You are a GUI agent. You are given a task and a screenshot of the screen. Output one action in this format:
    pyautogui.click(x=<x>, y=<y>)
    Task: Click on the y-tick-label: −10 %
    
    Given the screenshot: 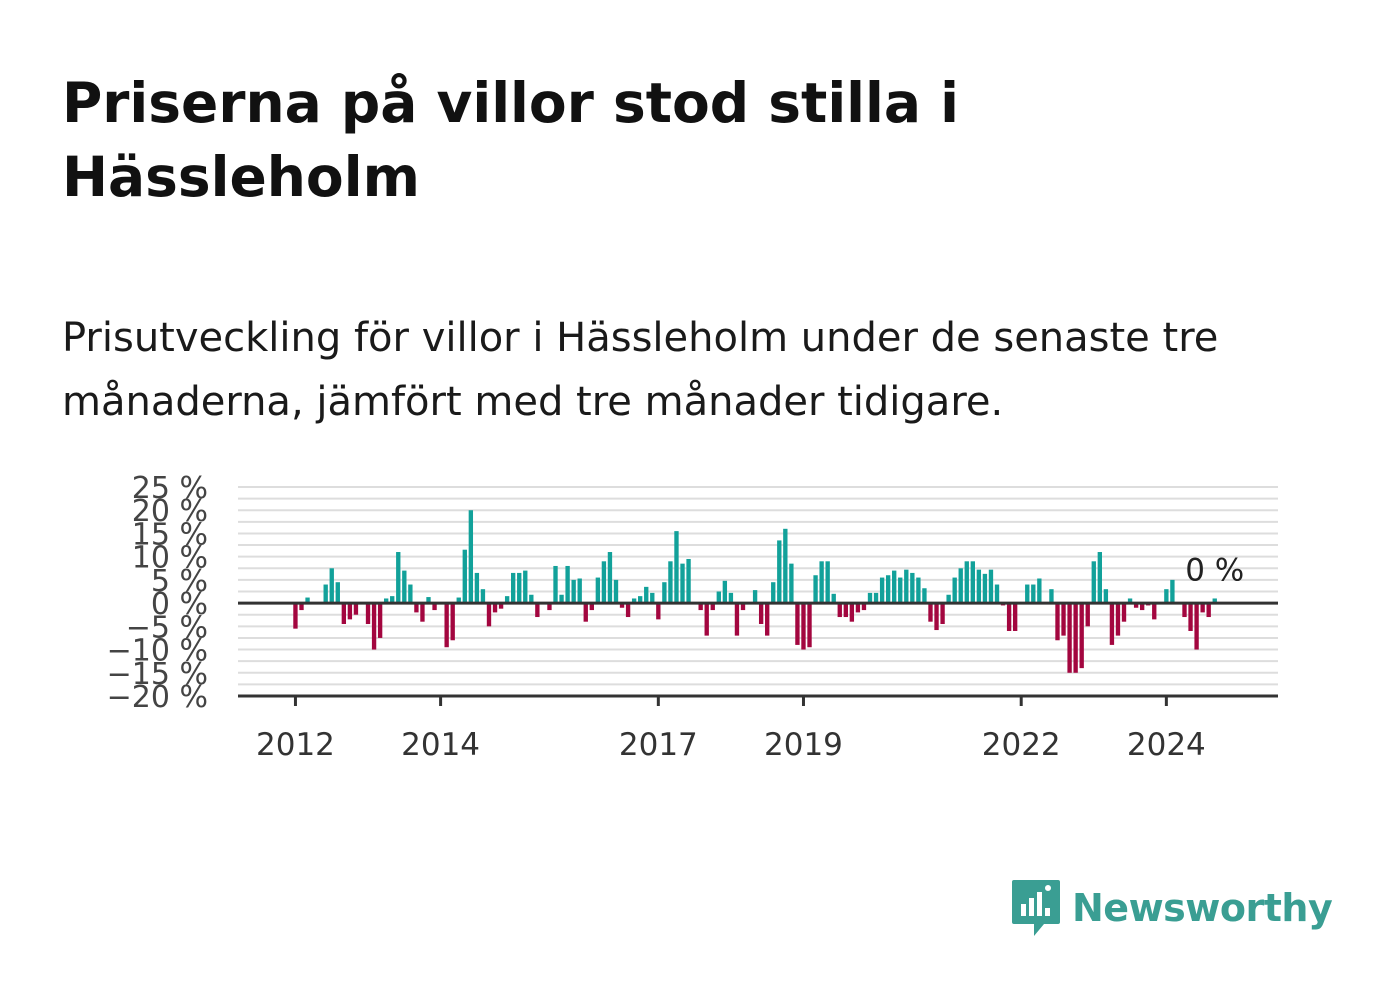 What is the action you would take?
    pyautogui.click(x=157, y=651)
    